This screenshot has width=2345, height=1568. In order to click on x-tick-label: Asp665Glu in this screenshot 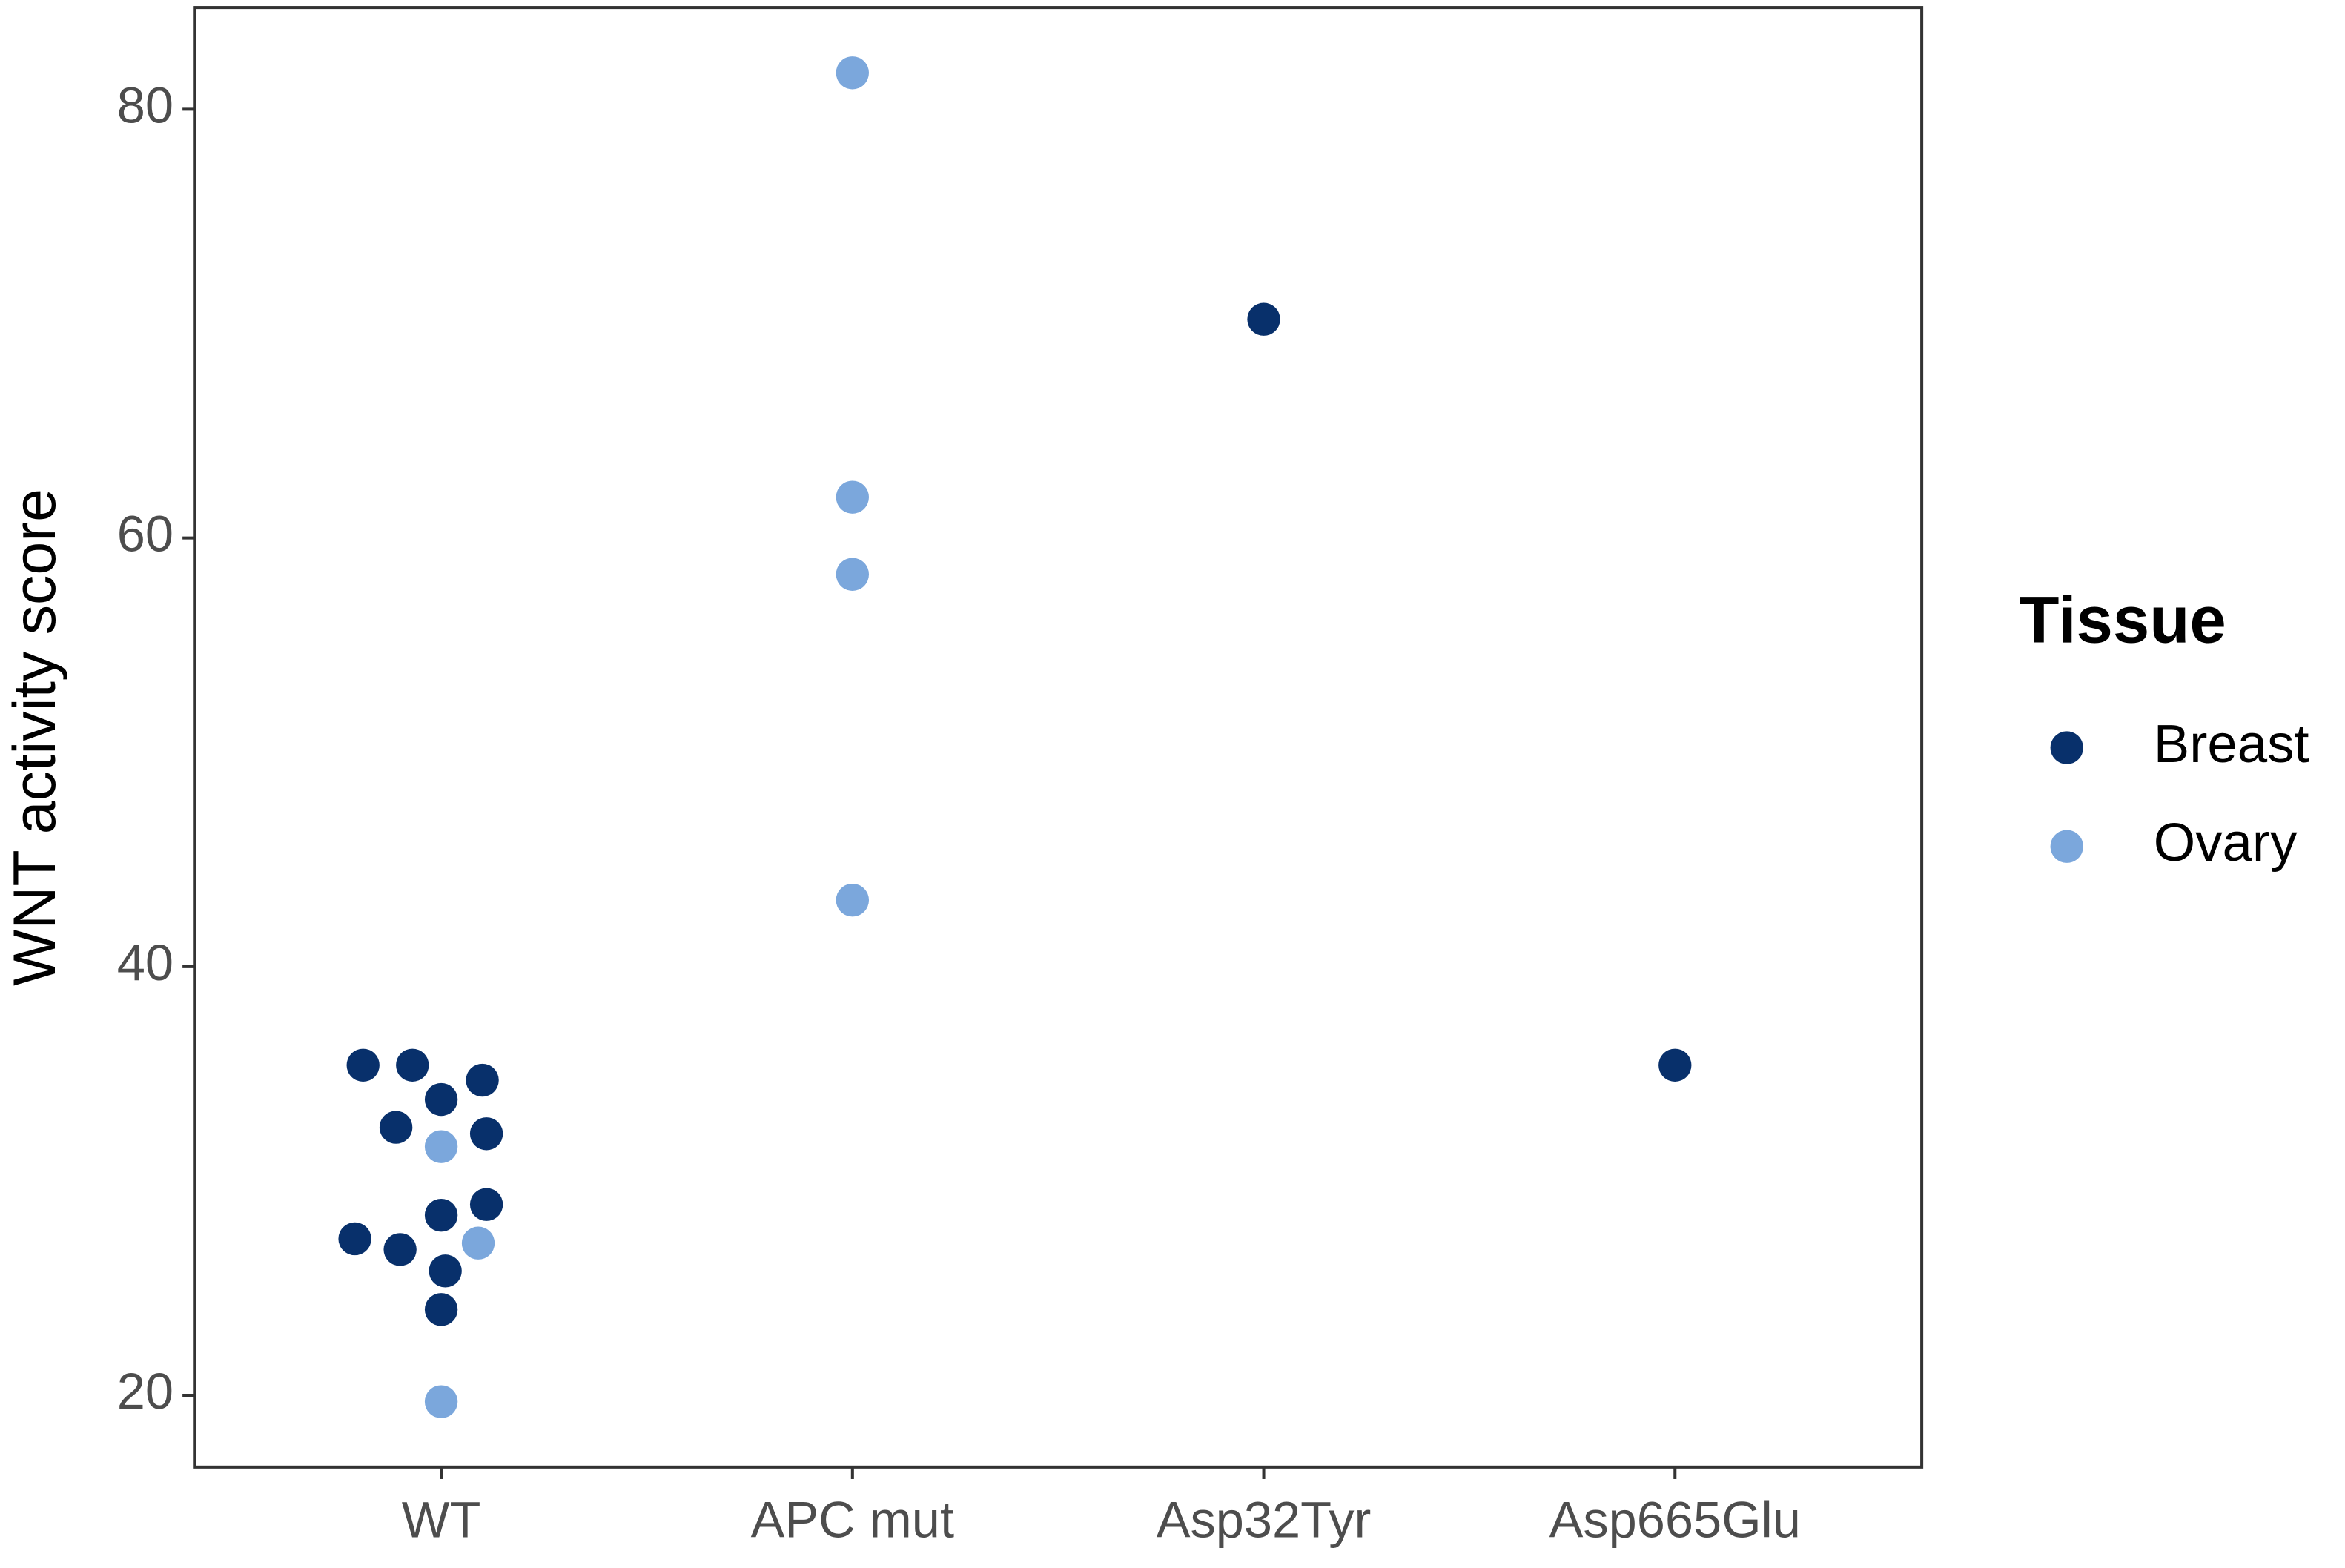, I will do `click(1675, 1520)`.